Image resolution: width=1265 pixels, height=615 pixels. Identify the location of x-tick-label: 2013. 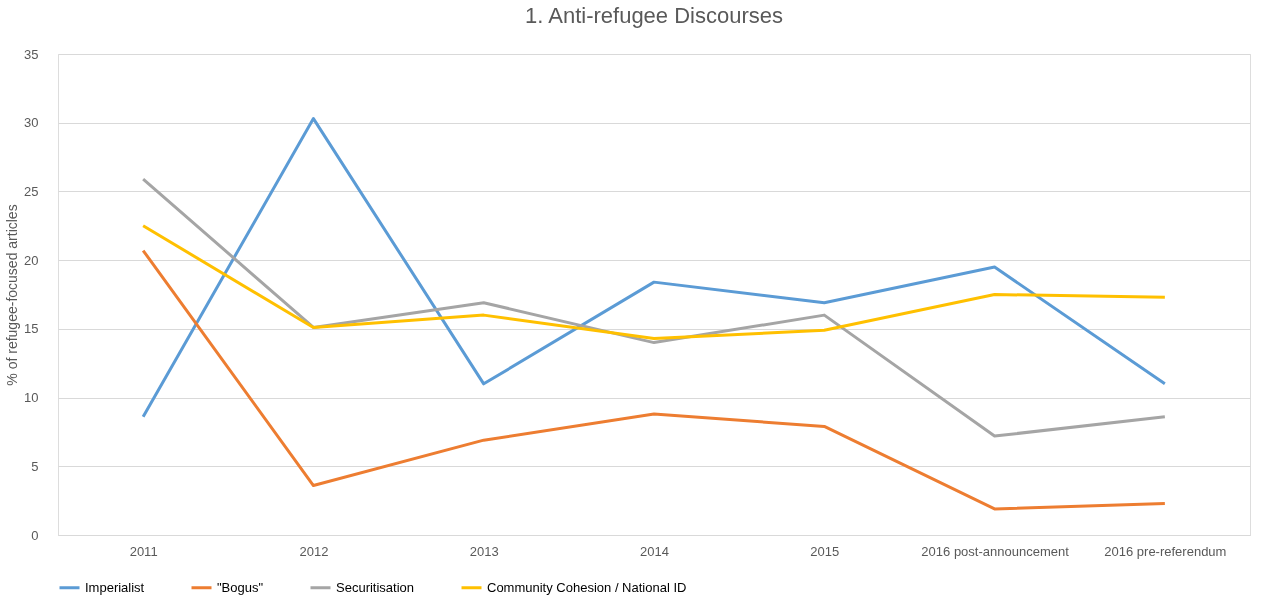
(484, 551).